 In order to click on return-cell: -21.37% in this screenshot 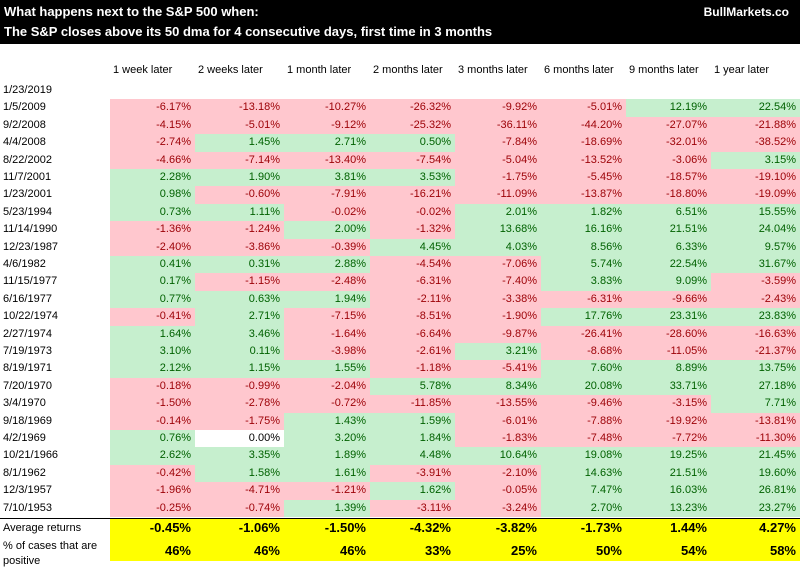, I will do `click(755, 352)`.